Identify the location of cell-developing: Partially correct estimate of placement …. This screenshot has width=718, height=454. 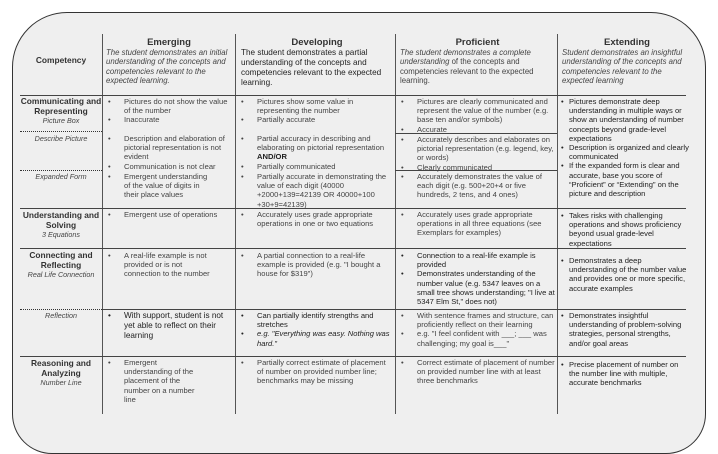
(315, 372).